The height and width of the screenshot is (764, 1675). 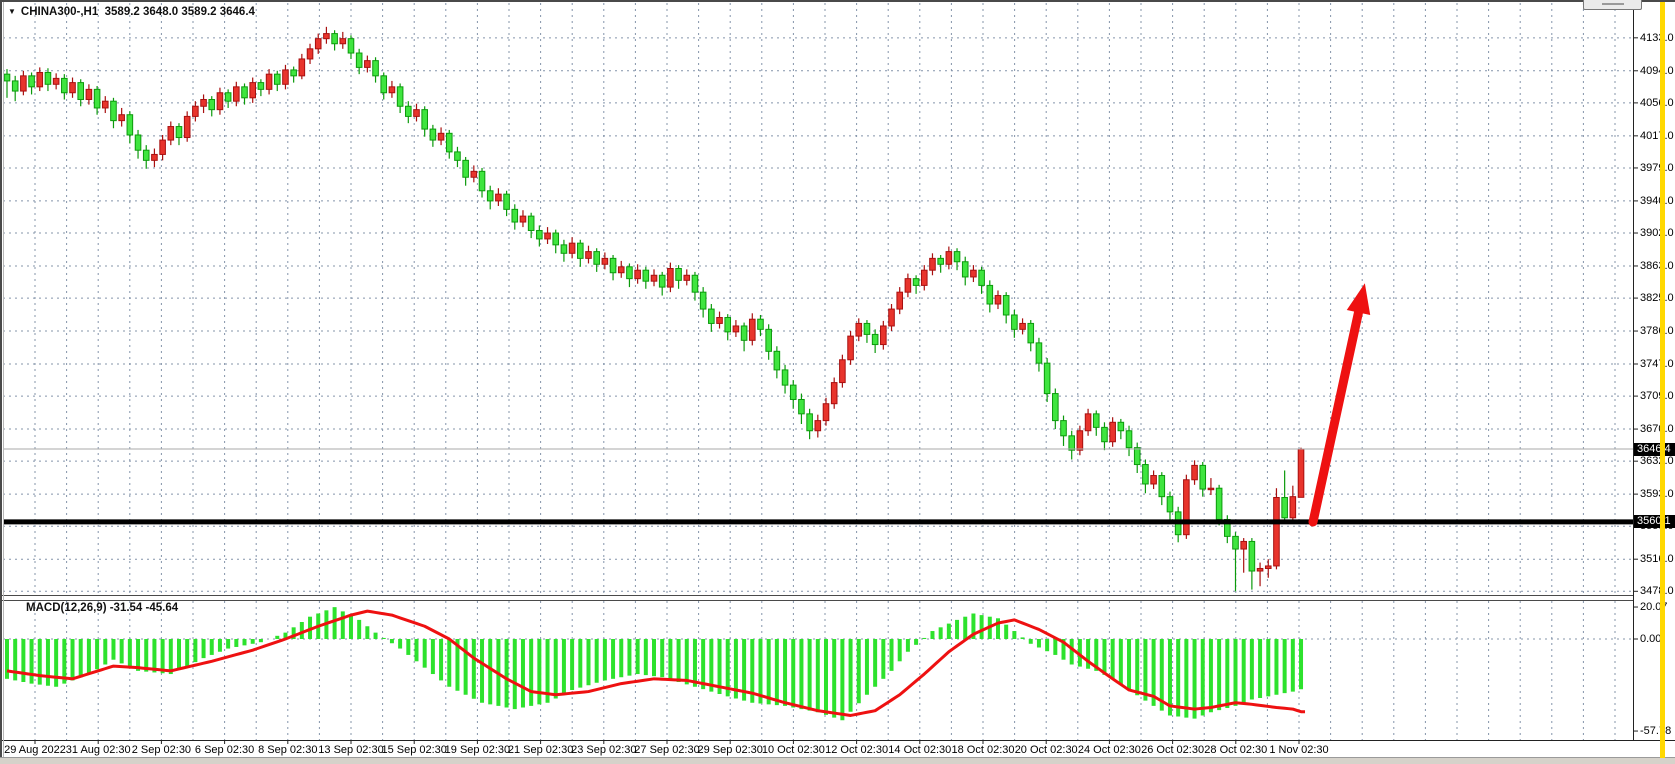 I want to click on price-tick-label: 4133.0, so click(x=1657, y=37).